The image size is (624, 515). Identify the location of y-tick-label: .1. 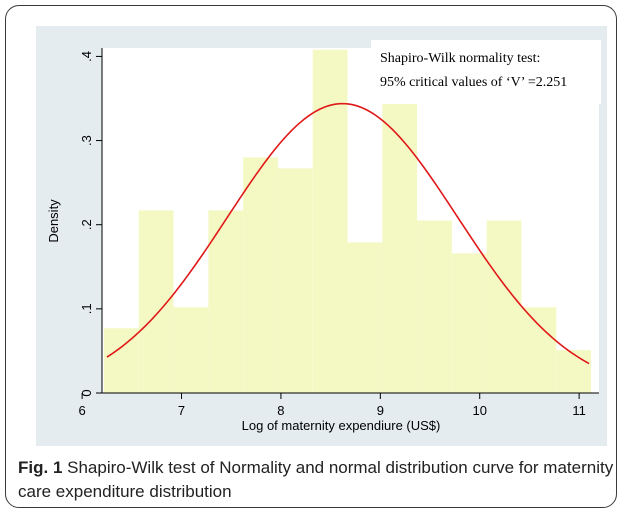
(86, 308).